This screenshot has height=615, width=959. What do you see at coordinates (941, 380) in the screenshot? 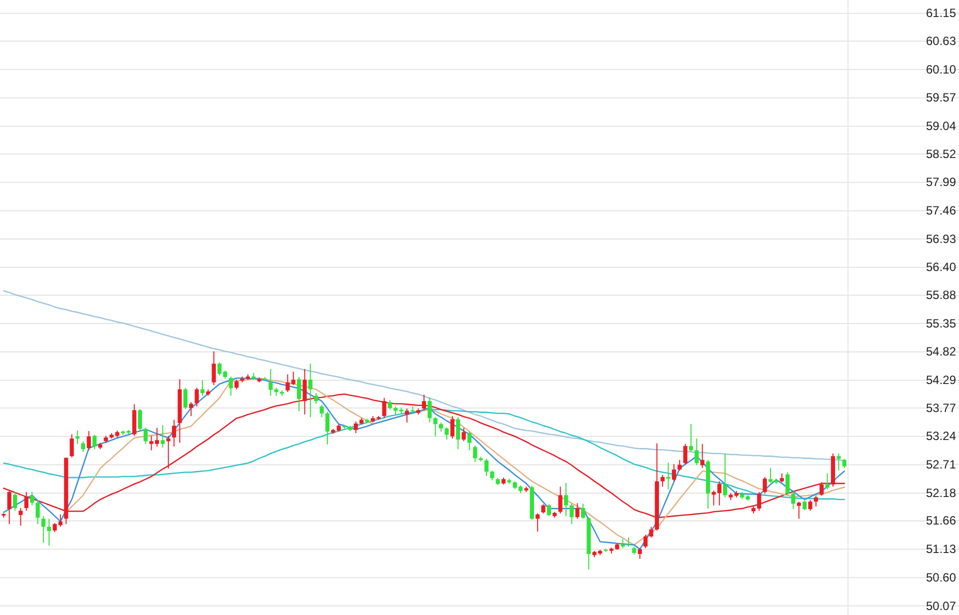
I see `y-tick-label: 54.29` at bounding box center [941, 380].